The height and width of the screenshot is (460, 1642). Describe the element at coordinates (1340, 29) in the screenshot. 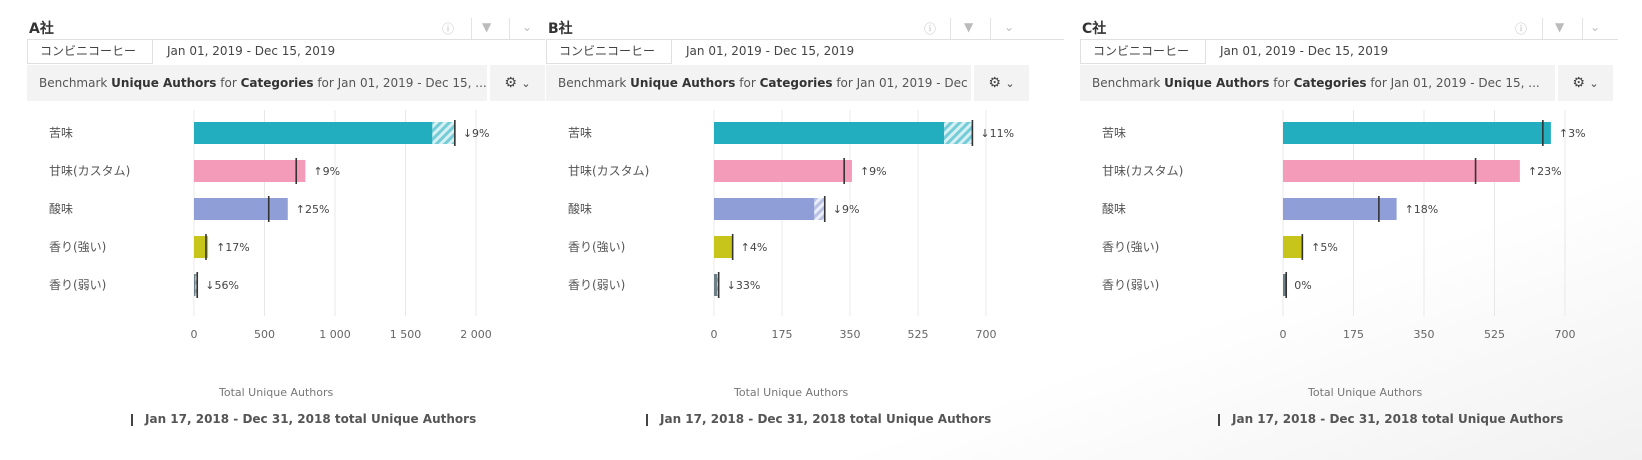

I see `panel-header: C社 ⓘ ▼ ⌄` at that location.